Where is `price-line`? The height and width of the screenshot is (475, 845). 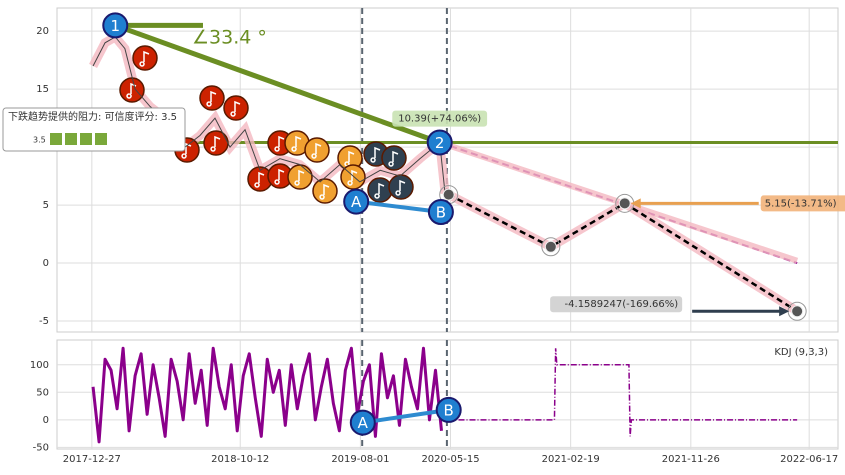
price-line is located at coordinates (269, 115).